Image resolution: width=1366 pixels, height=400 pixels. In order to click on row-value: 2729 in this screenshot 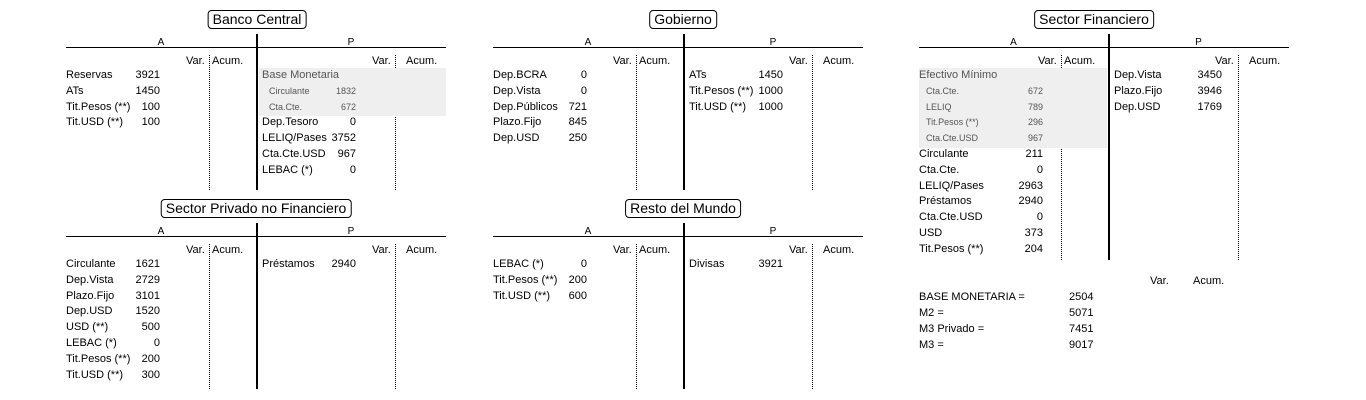, I will do `click(147, 279)`.